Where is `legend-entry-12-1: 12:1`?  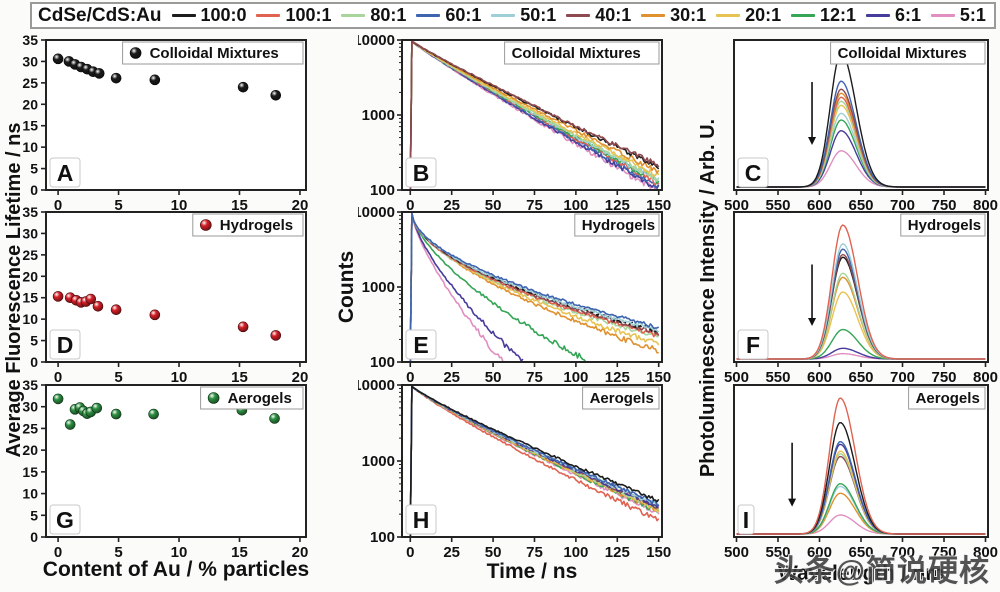
legend-entry-12-1: 12:1 is located at coordinates (823, 15).